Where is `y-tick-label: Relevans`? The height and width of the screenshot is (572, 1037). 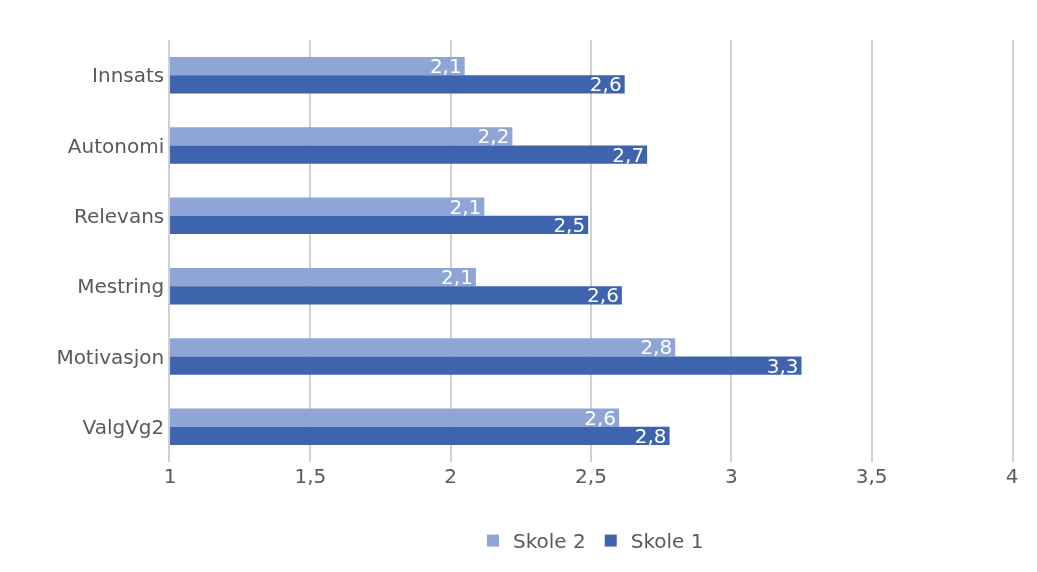
y-tick-label: Relevans is located at coordinates (119, 215).